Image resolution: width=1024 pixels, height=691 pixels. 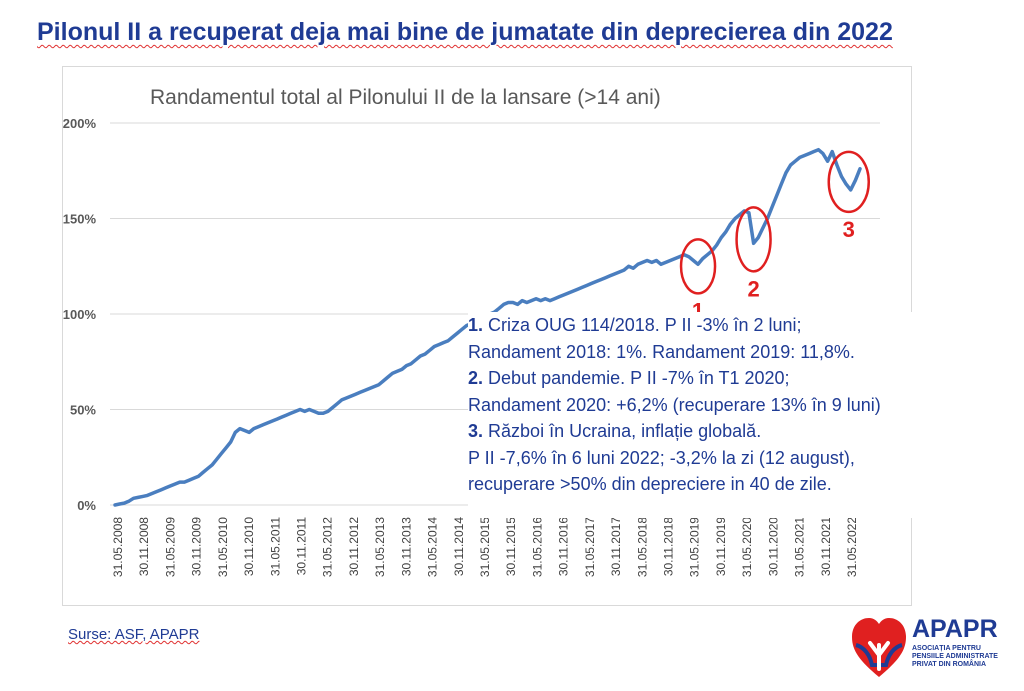 I want to click on x-tick-label: 30.11.2020, so click(x=773, y=546).